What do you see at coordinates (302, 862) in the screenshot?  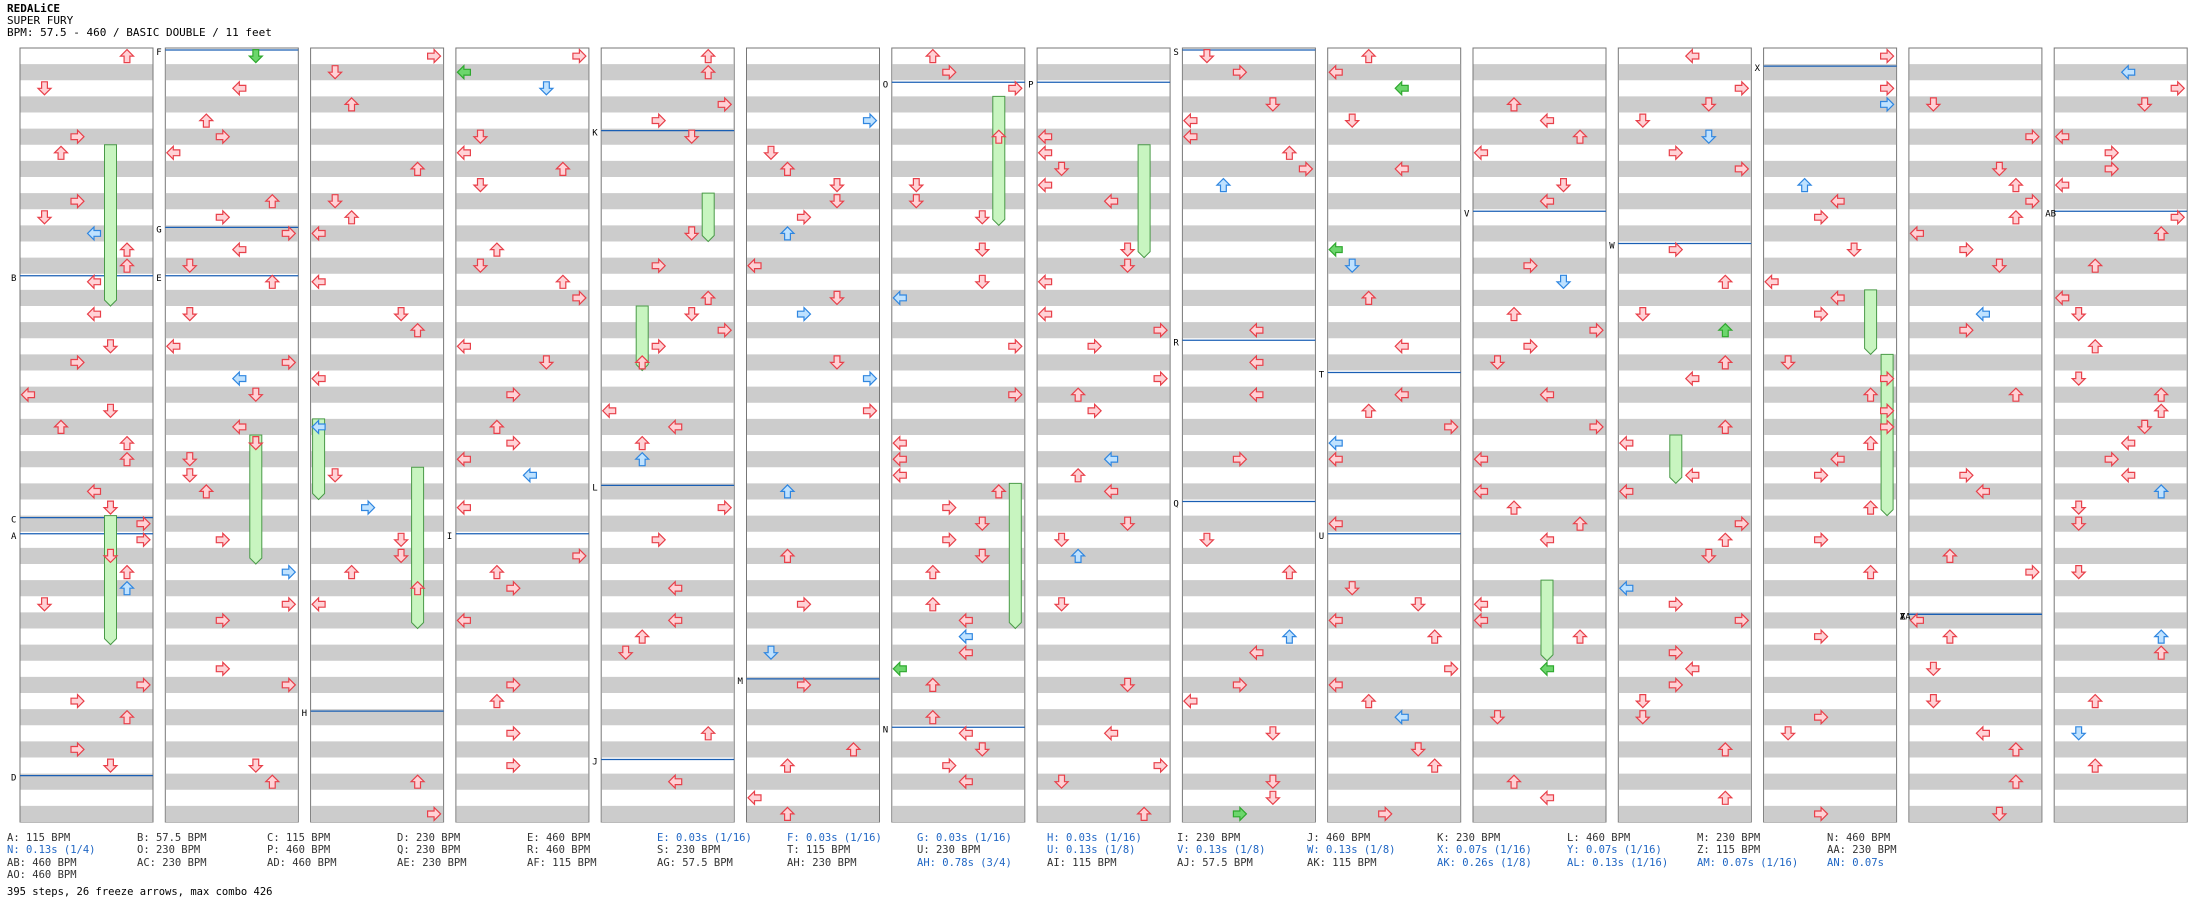 I see `legend-entry: AD: 460 BPM` at bounding box center [302, 862].